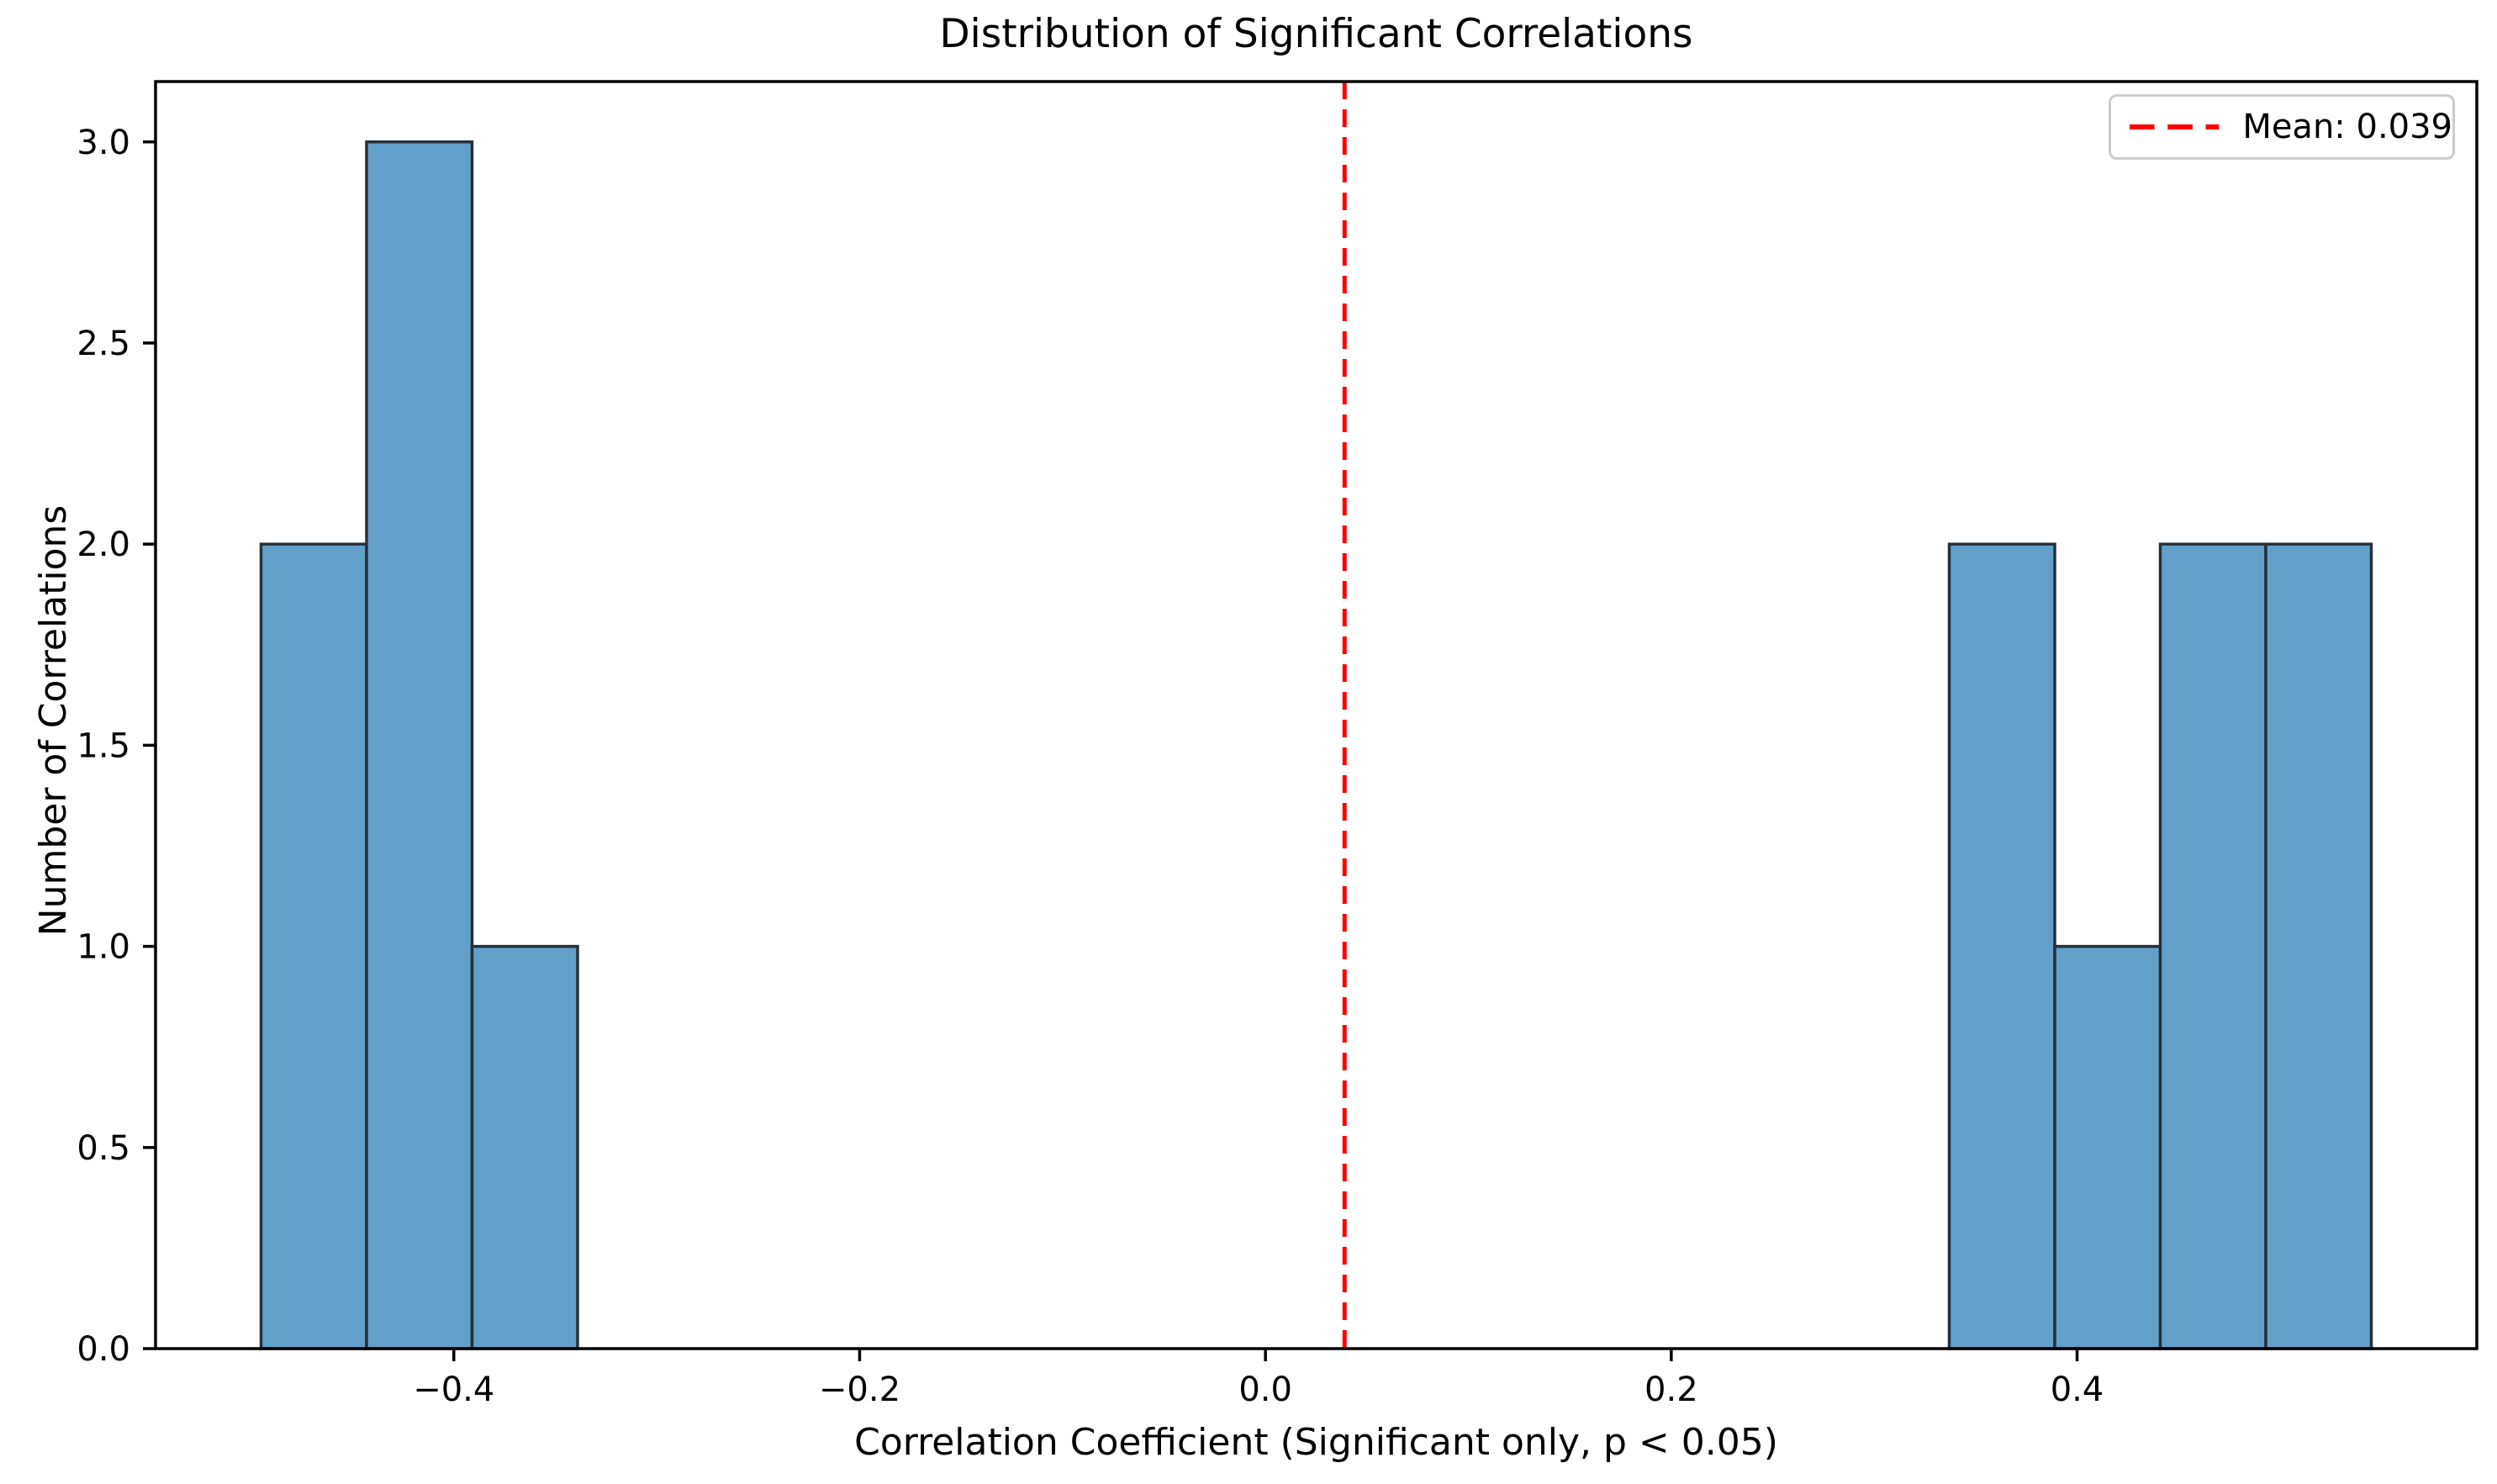 Image resolution: width=2497 pixels, height=1484 pixels. Describe the element at coordinates (1265, 1389) in the screenshot. I see `x-tick-label: 0.0` at that location.